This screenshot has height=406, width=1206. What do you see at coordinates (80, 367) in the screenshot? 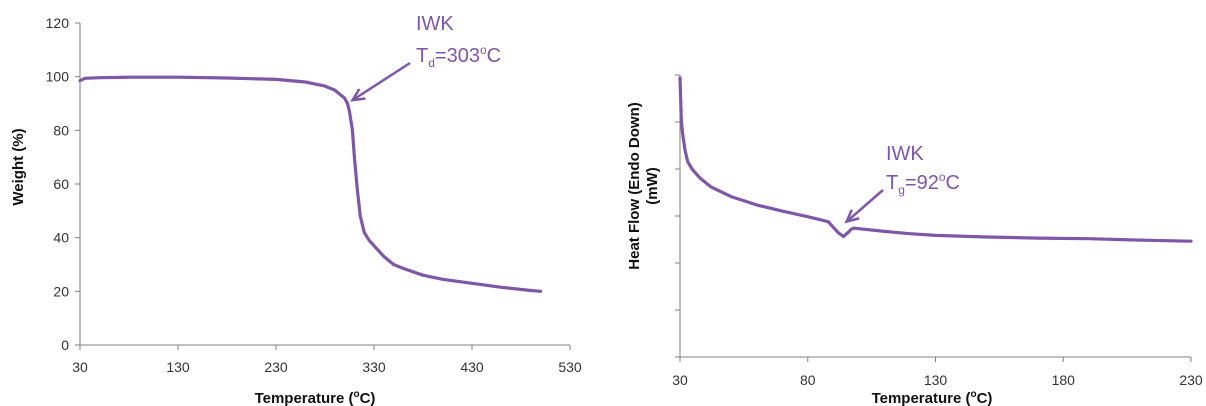
I see `weight-x-tick-label: 30` at bounding box center [80, 367].